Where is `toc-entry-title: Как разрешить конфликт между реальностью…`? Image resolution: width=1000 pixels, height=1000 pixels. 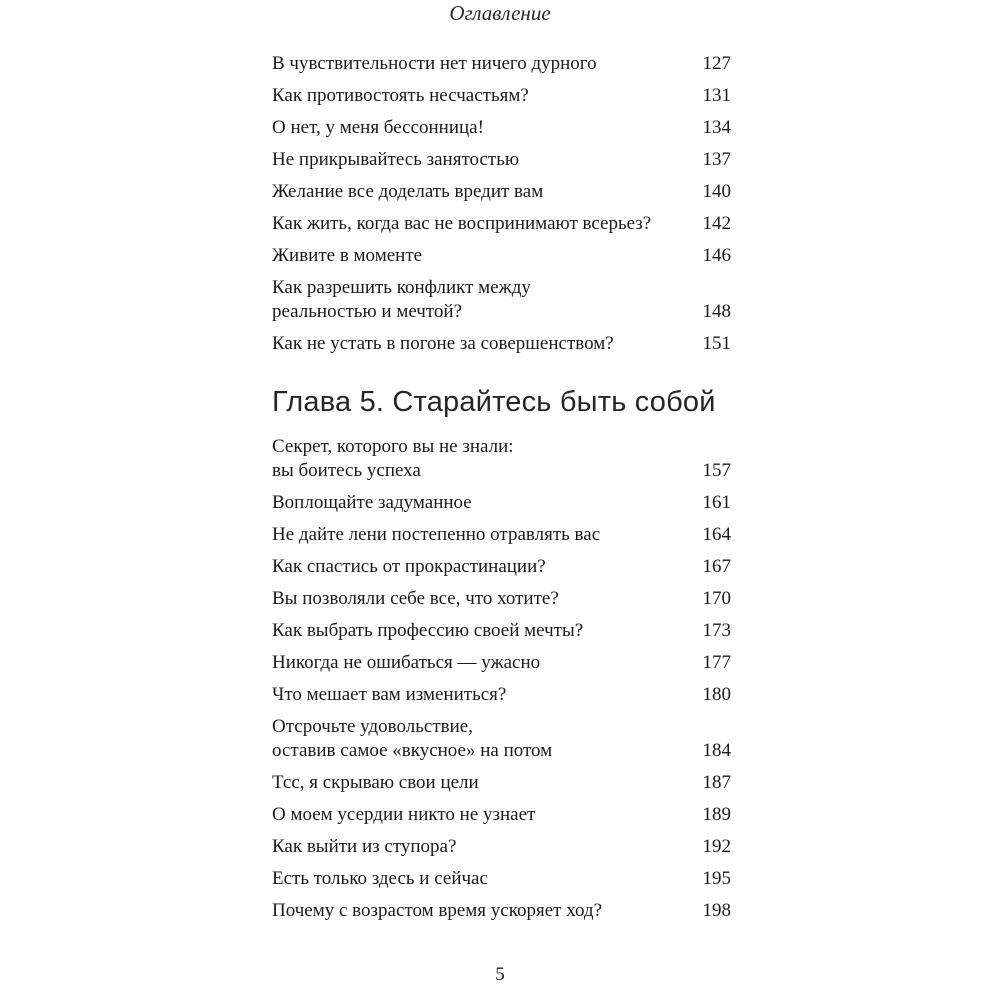 toc-entry-title: Как разрешить конфликт между реальностью… is located at coordinates (401, 299).